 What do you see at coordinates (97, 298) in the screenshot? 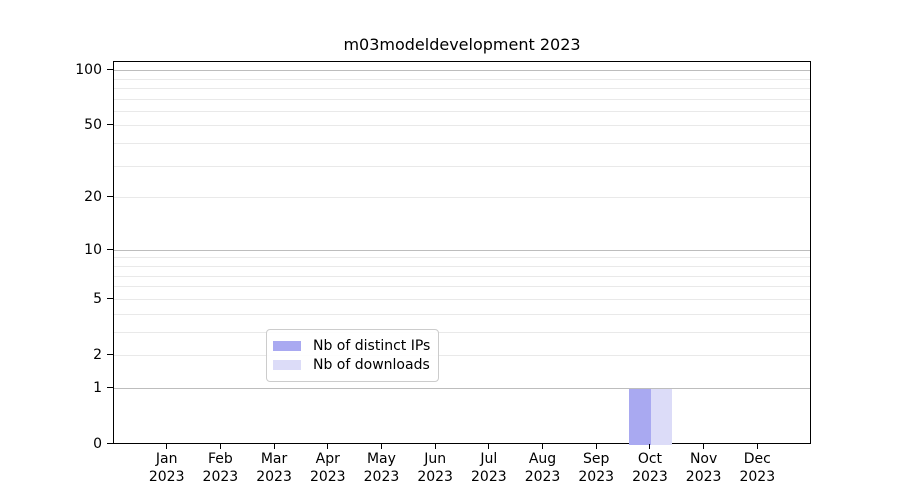
I see `y-tick-label-5: 5` at bounding box center [97, 298].